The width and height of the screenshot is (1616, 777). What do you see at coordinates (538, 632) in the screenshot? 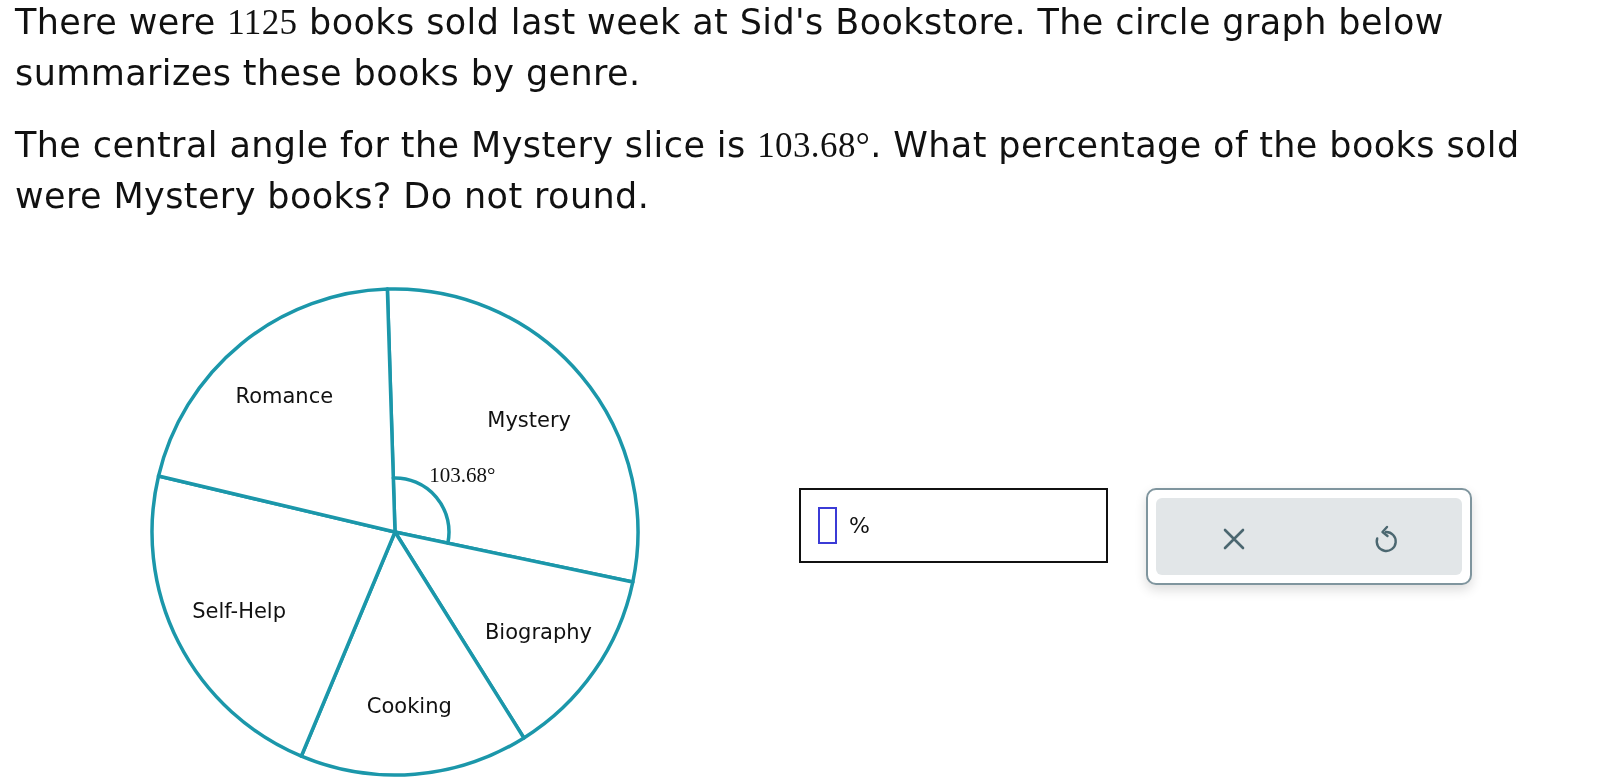
I see `slice-label: Biography` at bounding box center [538, 632].